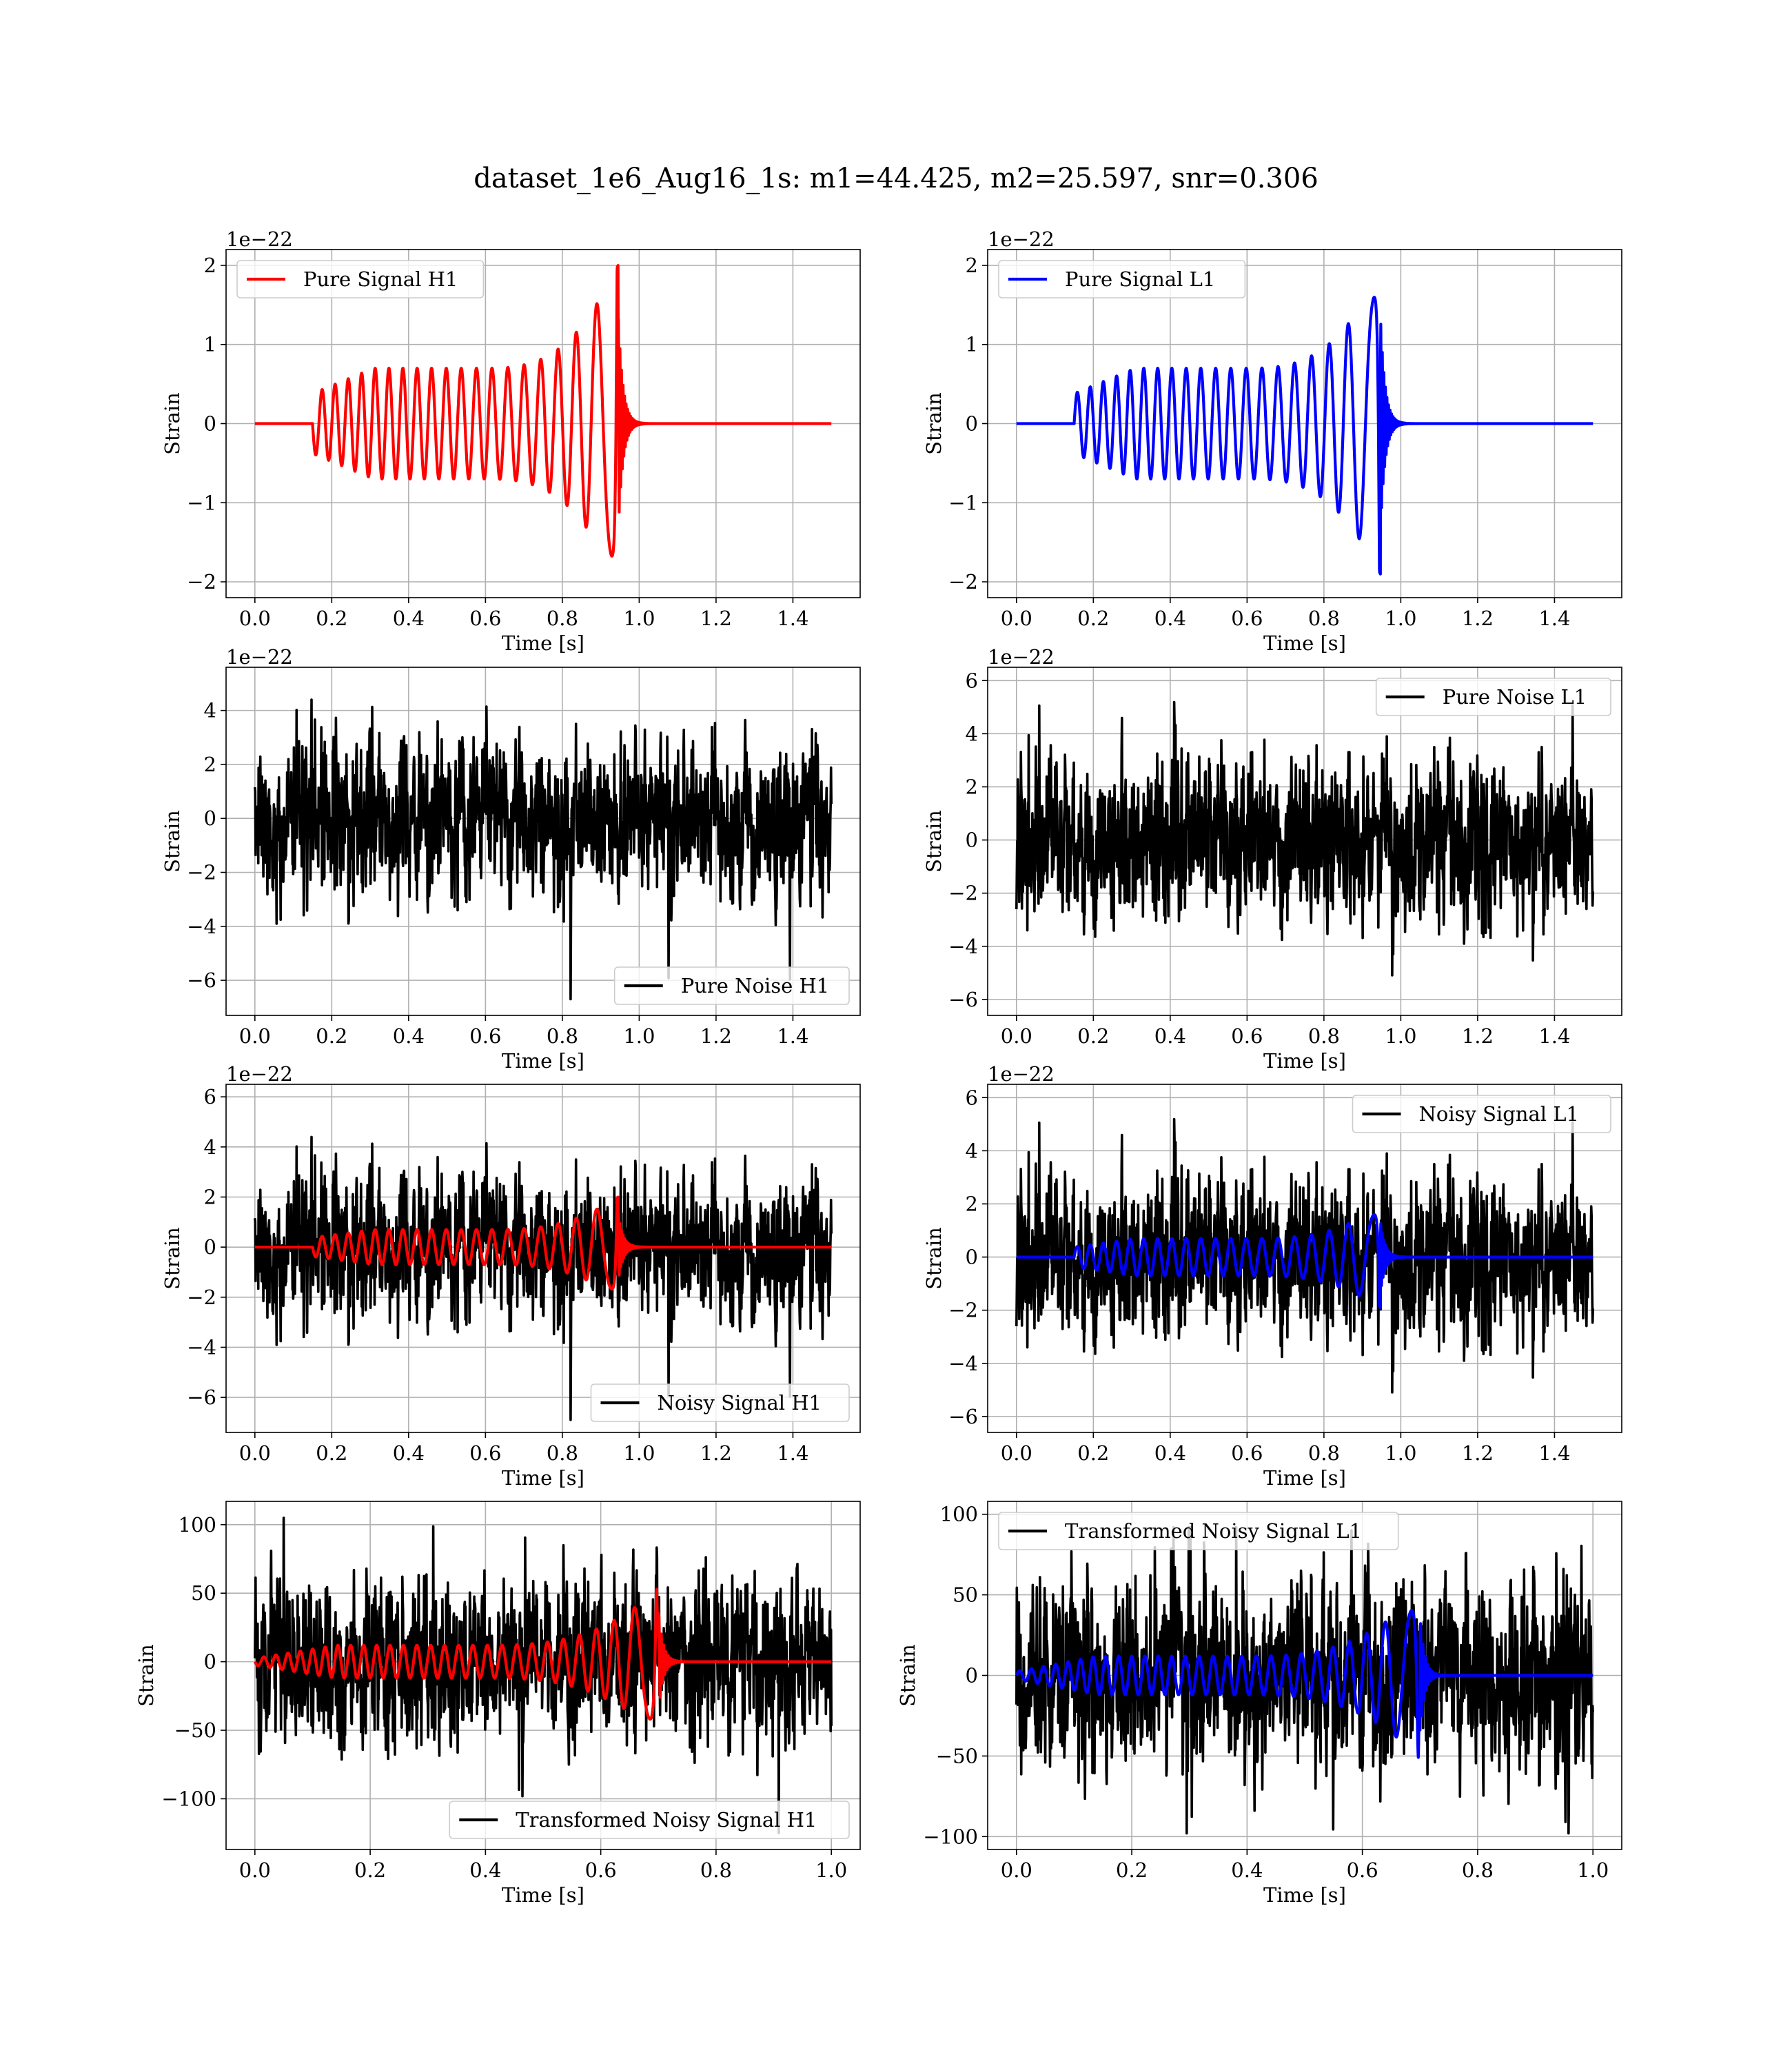  I want to click on legend-label: Noisy Signal H1, so click(740, 1403).